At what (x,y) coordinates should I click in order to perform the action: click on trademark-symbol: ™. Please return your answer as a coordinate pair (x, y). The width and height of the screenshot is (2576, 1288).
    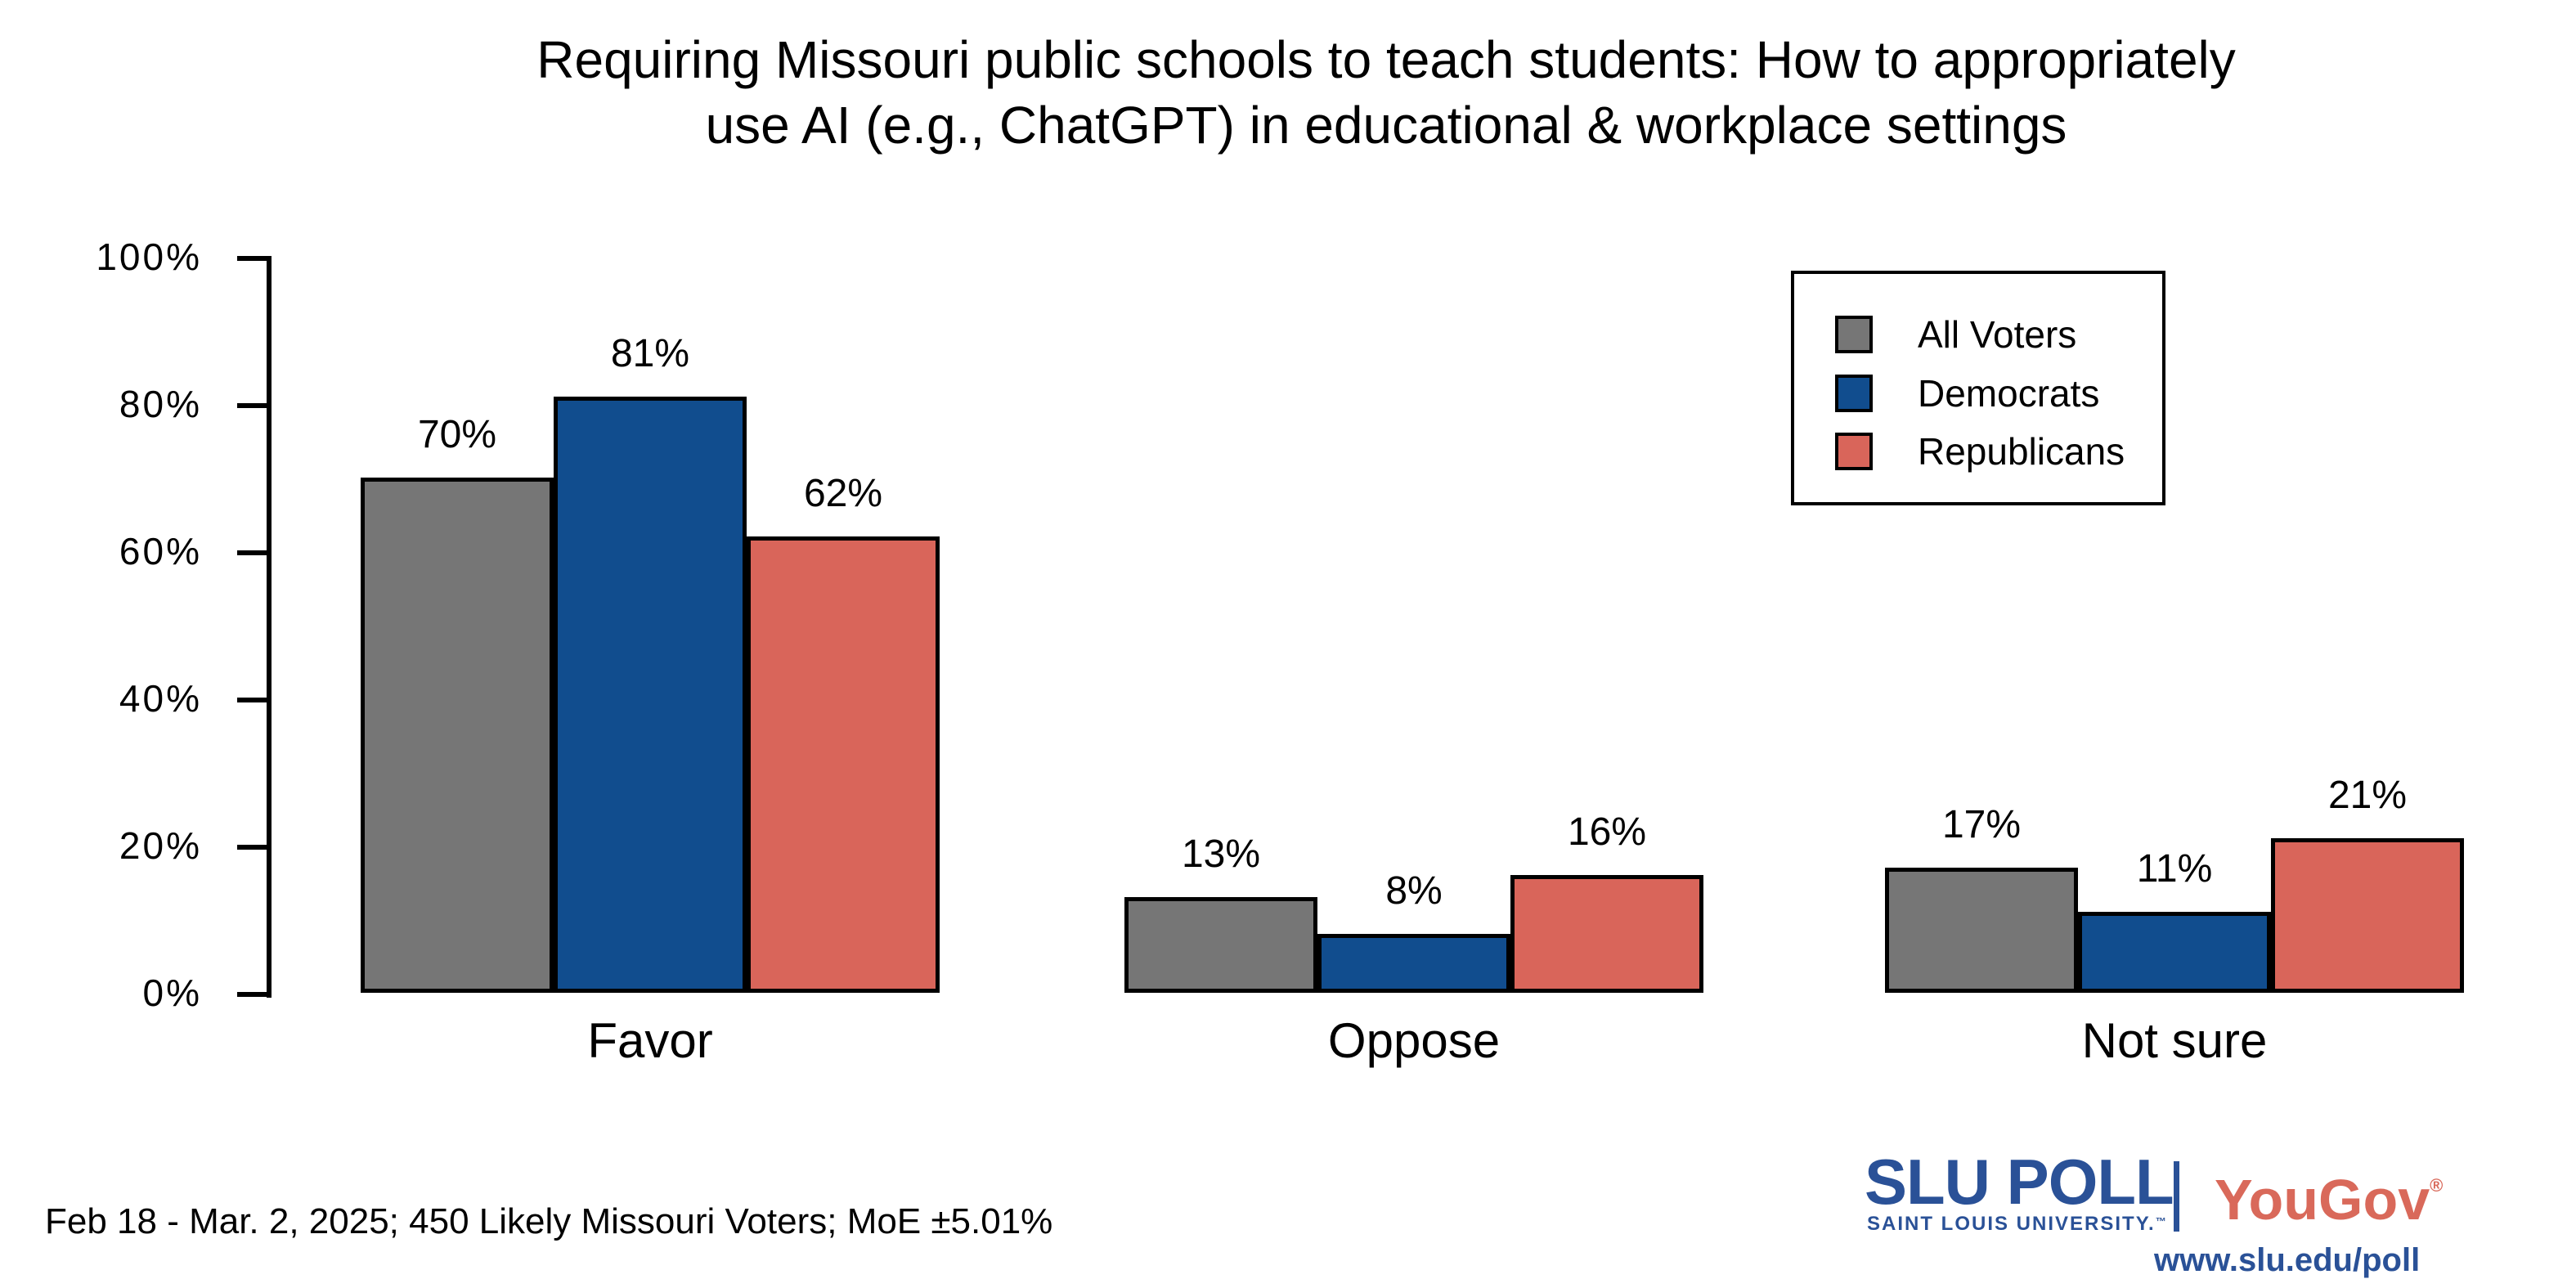
    Looking at the image, I should click on (2160, 1221).